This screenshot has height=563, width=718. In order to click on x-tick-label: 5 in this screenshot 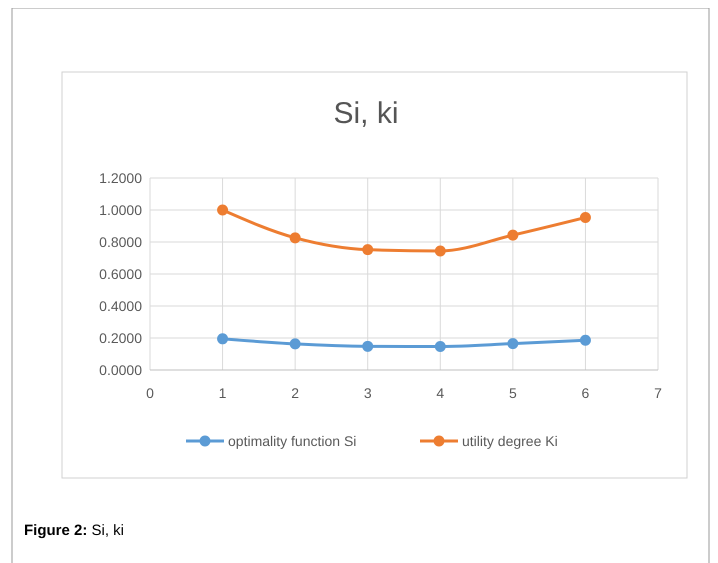, I will do `click(512, 393)`.